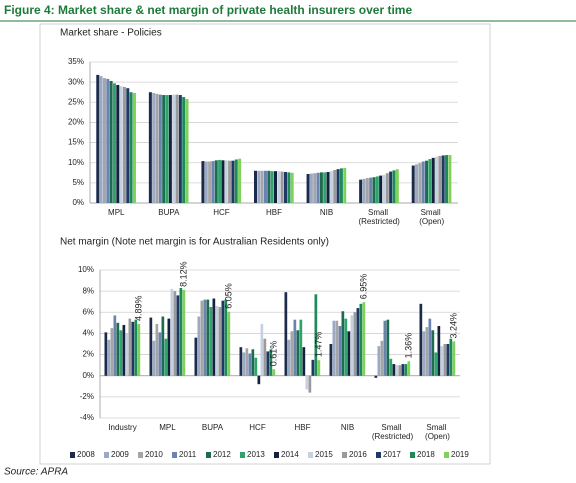 This screenshot has width=576, height=483. Describe the element at coordinates (86, 454) in the screenshot. I see `legend-label: 2008` at that location.